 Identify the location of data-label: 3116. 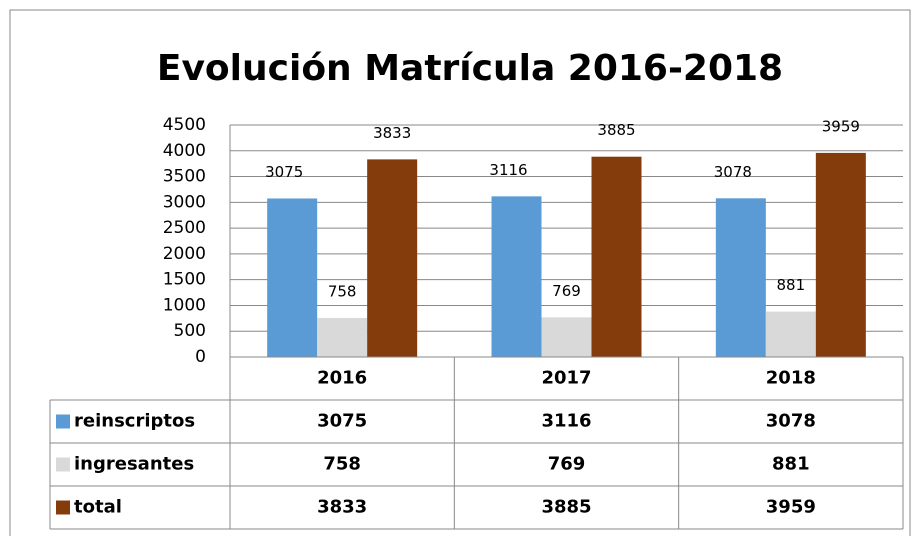
(508, 170).